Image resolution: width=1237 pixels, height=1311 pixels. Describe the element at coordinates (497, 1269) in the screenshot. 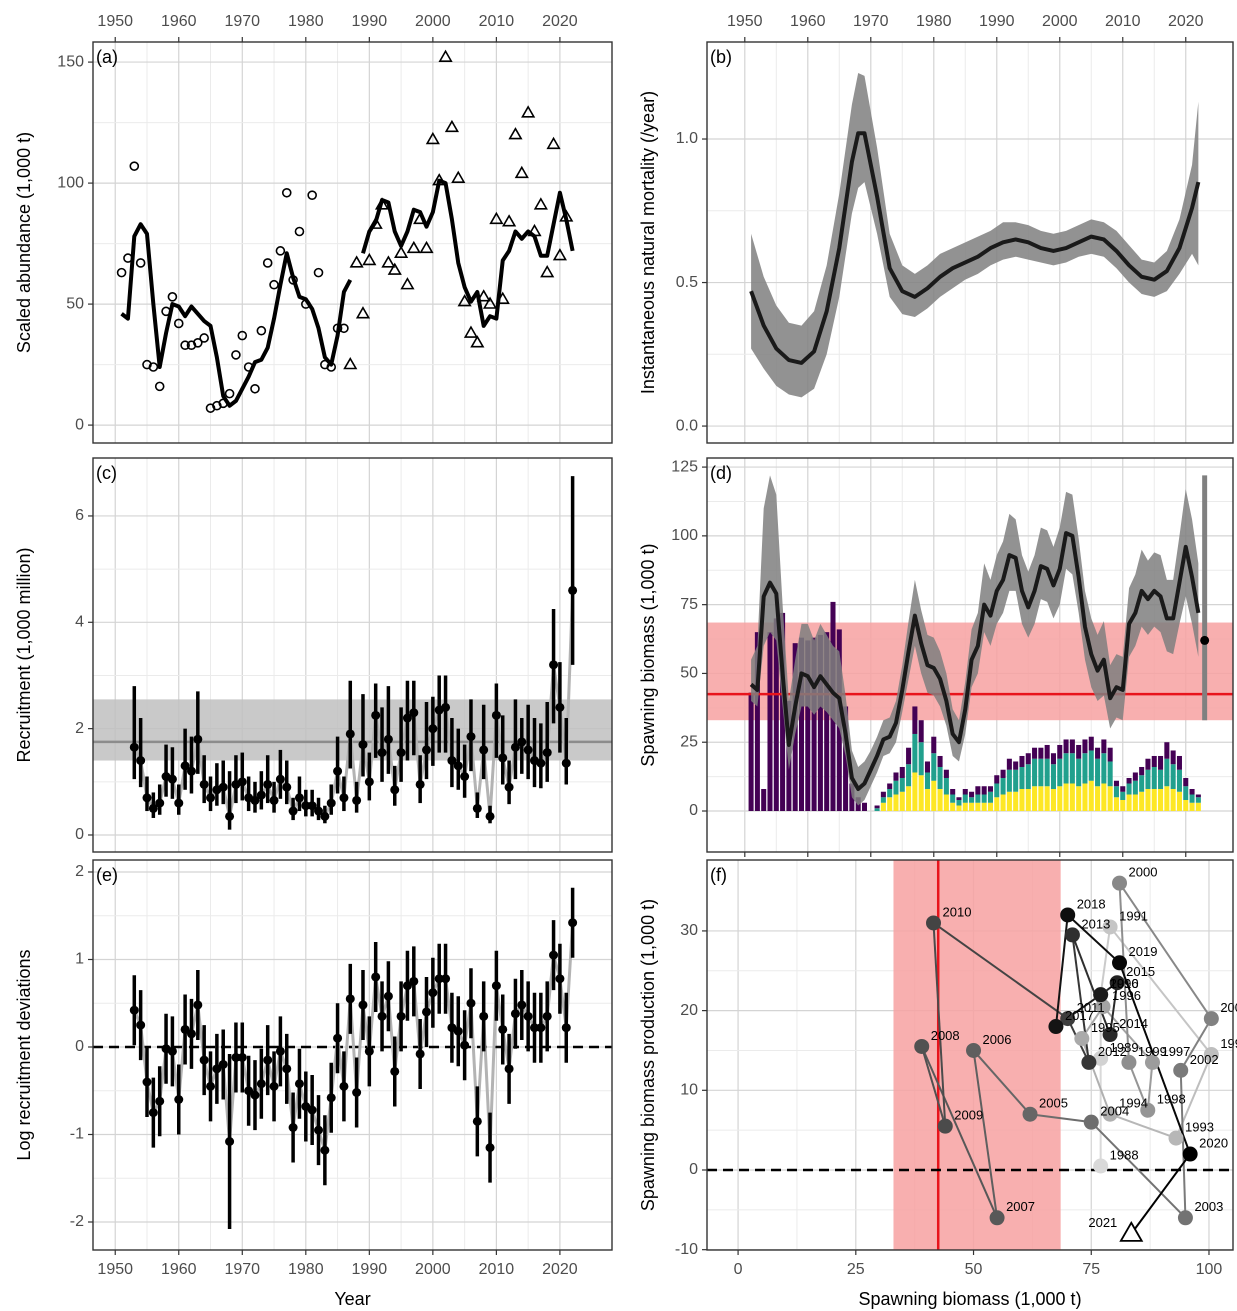

I see `x-tick-label: 2010` at that location.